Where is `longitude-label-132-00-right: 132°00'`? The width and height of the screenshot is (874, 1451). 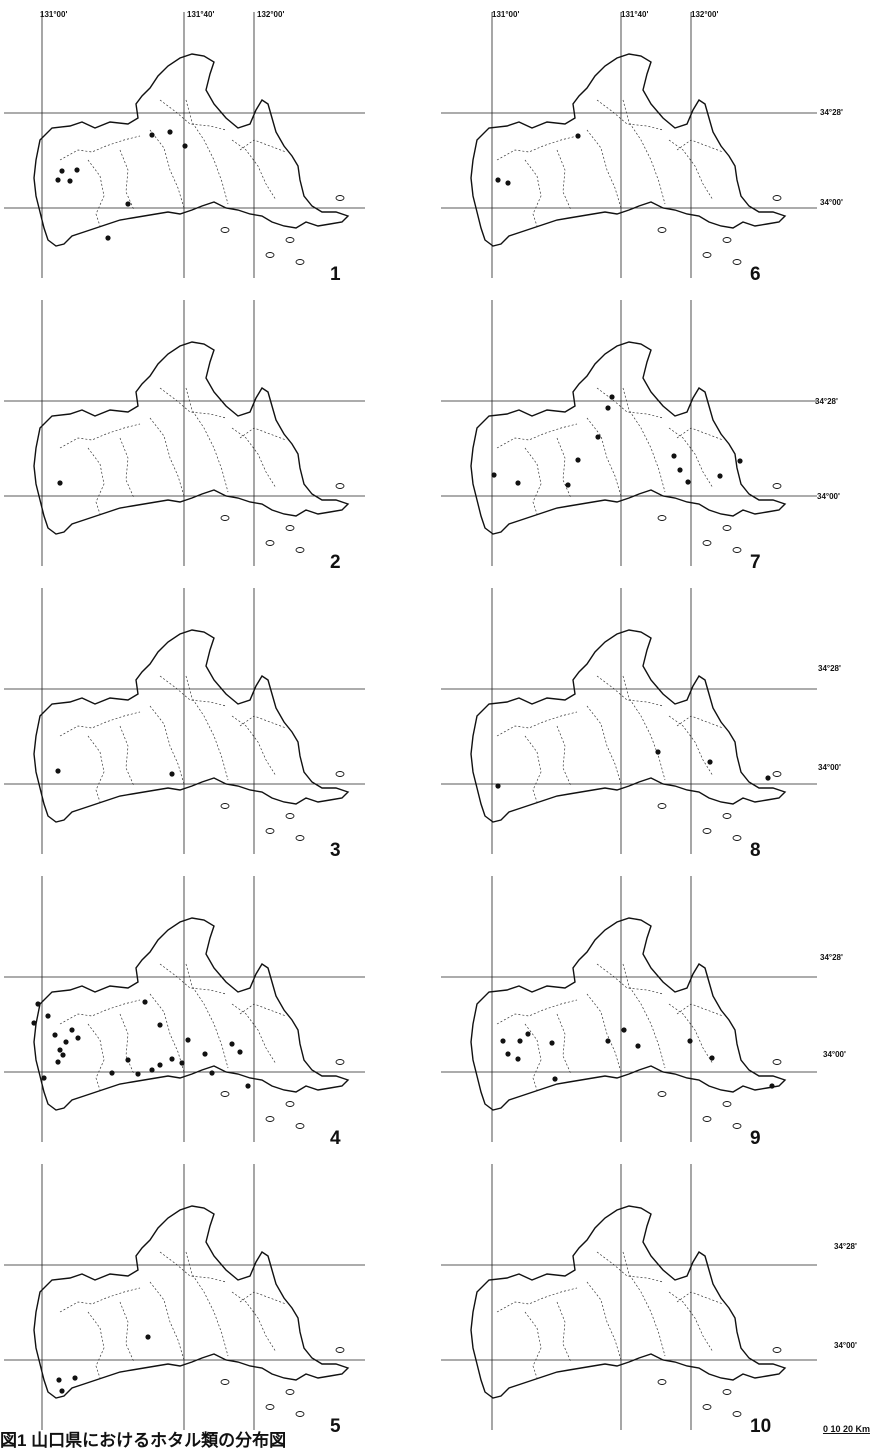 longitude-label-132-00-right: 132°00' is located at coordinates (705, 14).